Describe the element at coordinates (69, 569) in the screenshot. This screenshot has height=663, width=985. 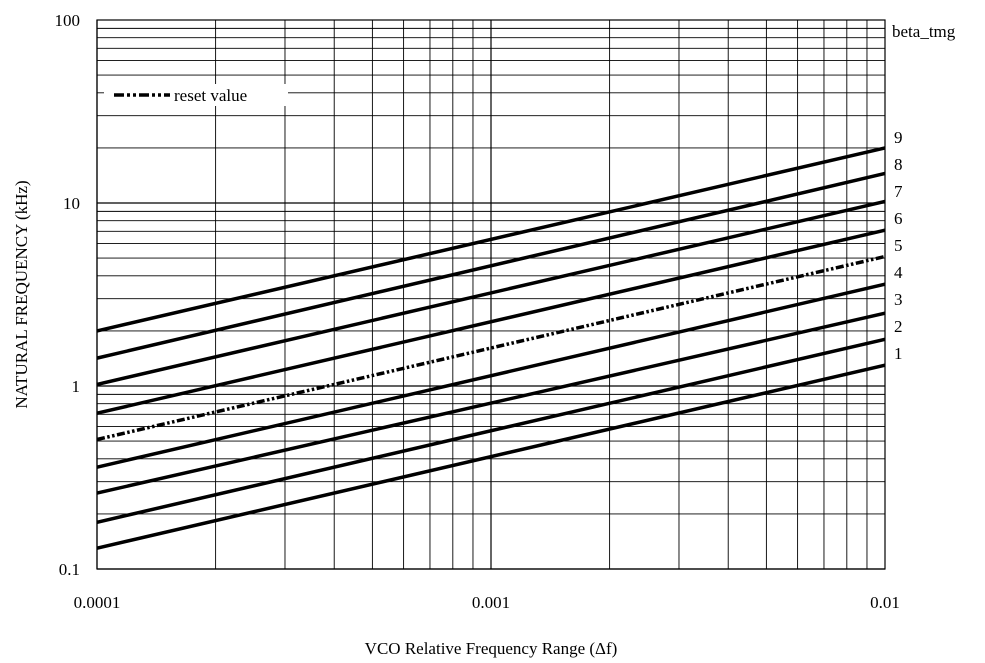
I see `y-tick-label: 0.1` at that location.